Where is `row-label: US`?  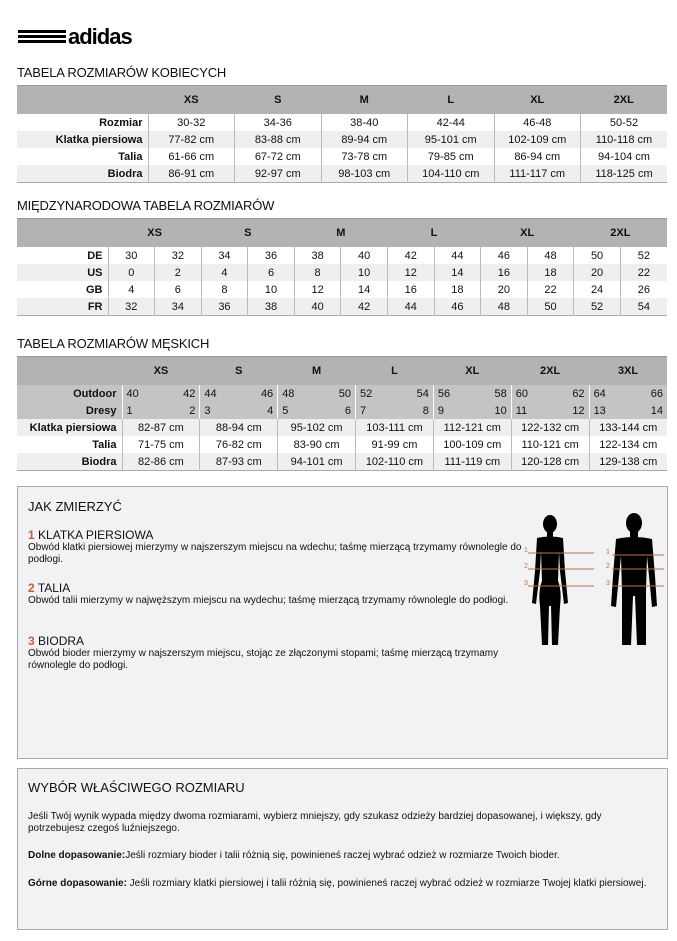 row-label: US is located at coordinates (62, 272).